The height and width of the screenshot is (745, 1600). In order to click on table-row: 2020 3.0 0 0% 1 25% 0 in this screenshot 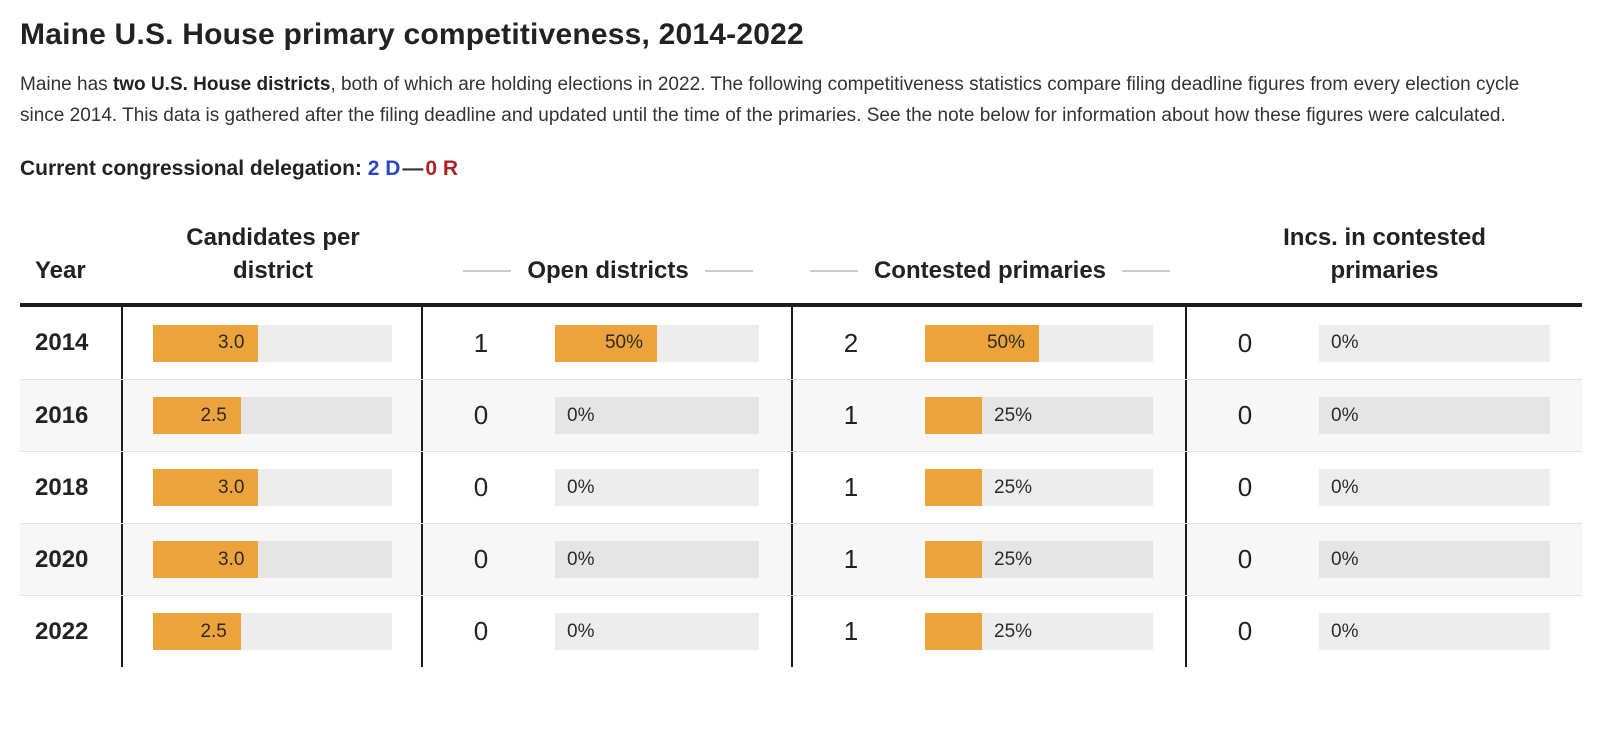, I will do `click(801, 559)`.